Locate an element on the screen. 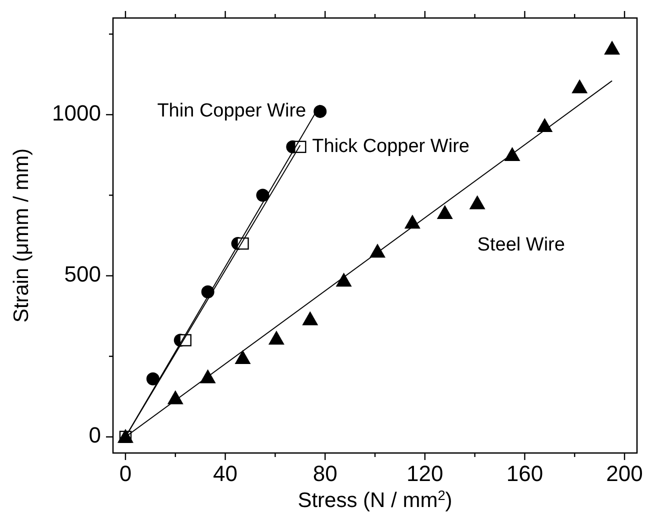 The height and width of the screenshot is (517, 645). series-label: Thin Copper Wire is located at coordinates (231, 111).